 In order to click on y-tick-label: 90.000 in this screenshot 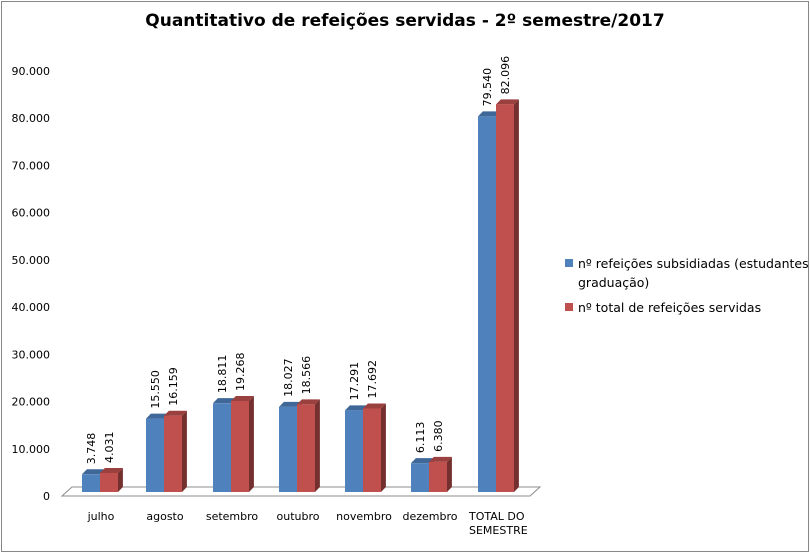, I will do `click(31, 71)`.